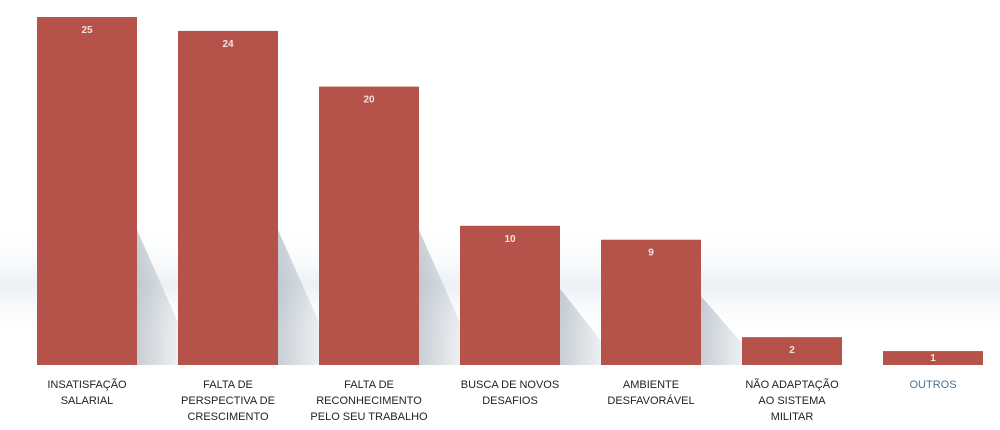 The width and height of the screenshot is (1000, 430). What do you see at coordinates (87, 30) in the screenshot?
I see `data-label: 25` at bounding box center [87, 30].